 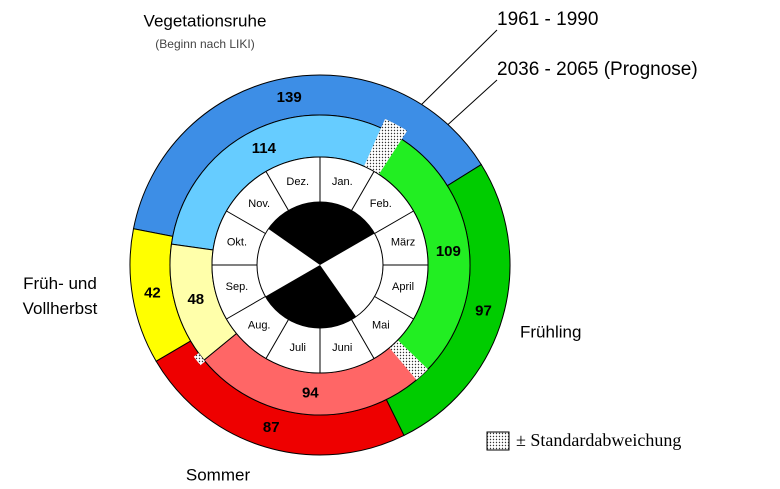 What do you see at coordinates (297, 182) in the screenshot?
I see `month-label: Dez.` at bounding box center [297, 182].